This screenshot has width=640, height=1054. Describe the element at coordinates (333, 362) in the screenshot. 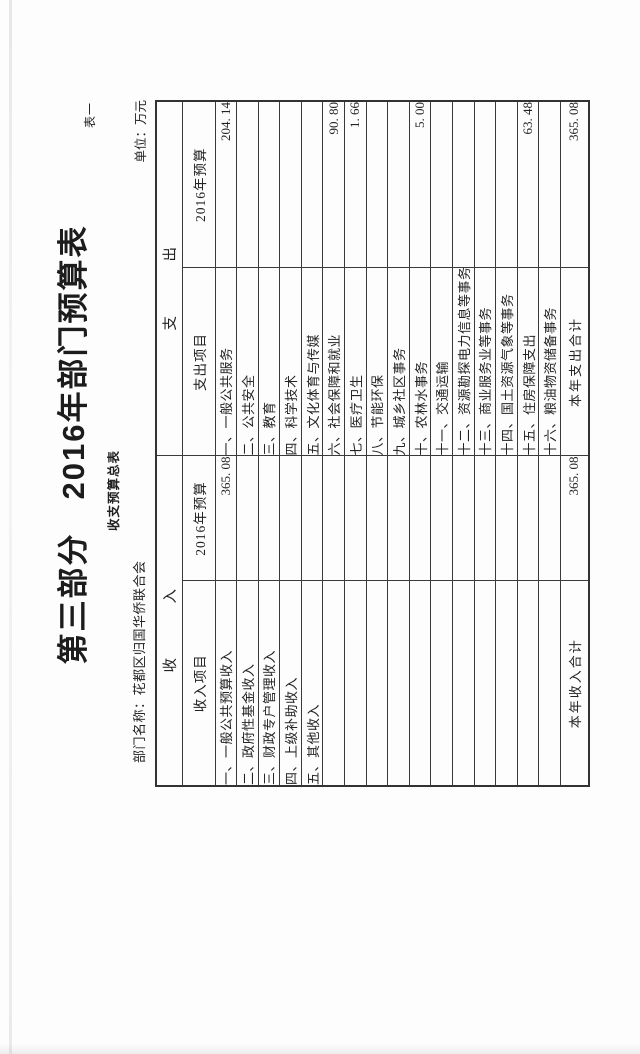

I see `expenditure-item-cell: 六、社会保障和就业` at that location.